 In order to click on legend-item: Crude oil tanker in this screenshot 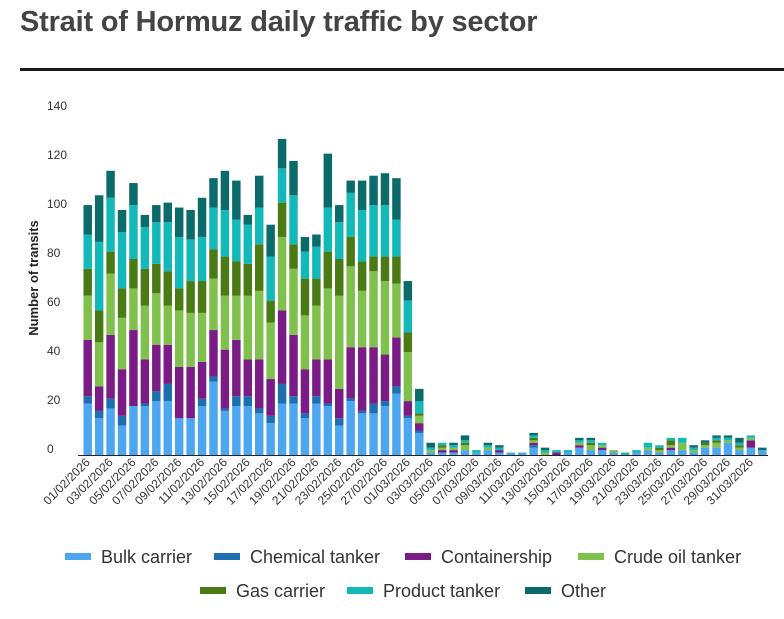, I will do `click(659, 557)`.